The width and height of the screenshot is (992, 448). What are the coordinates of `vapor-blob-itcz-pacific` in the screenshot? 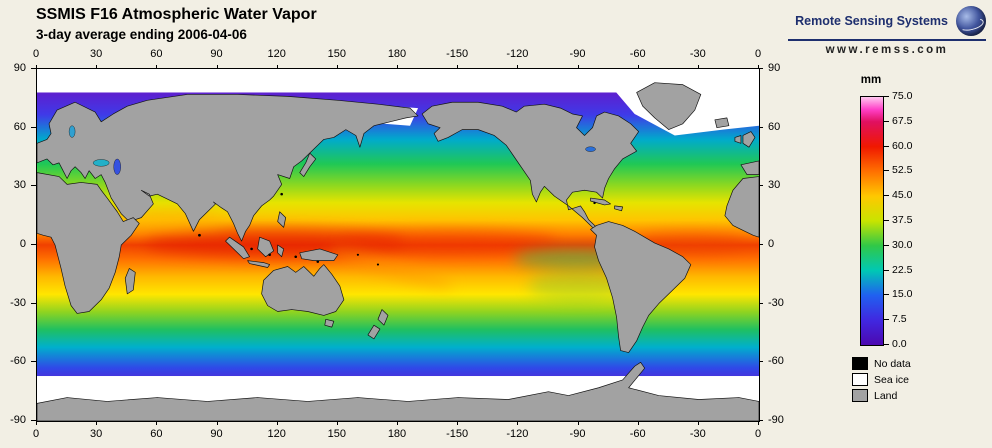 It's located at (448, 241).